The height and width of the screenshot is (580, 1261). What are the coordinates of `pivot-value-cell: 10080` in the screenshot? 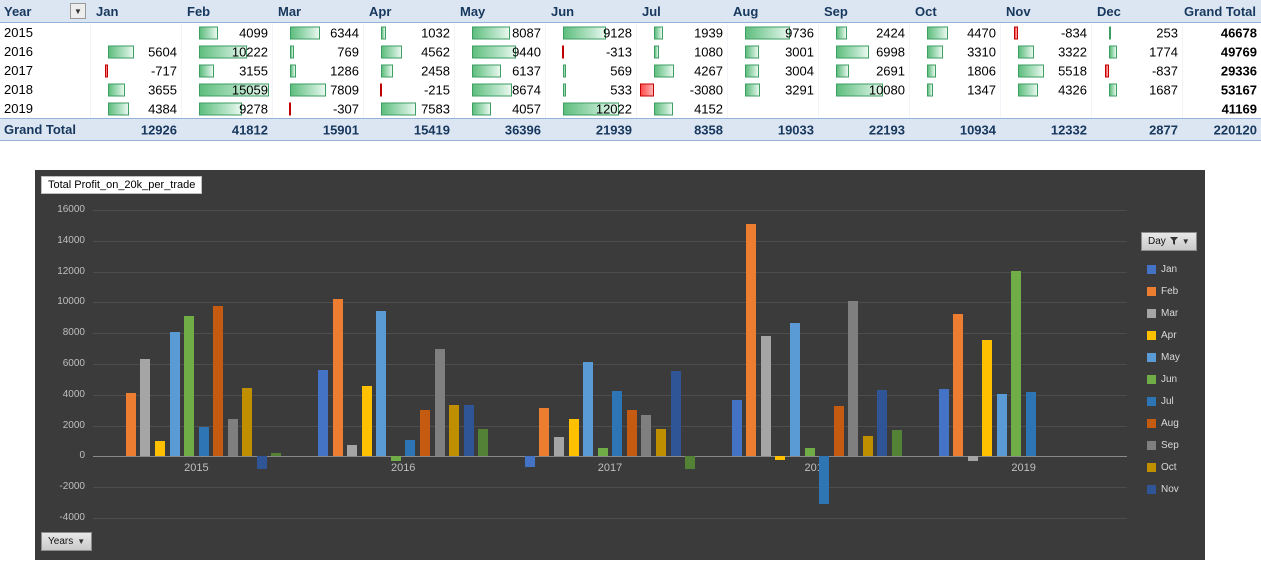 It's located at (863, 89).